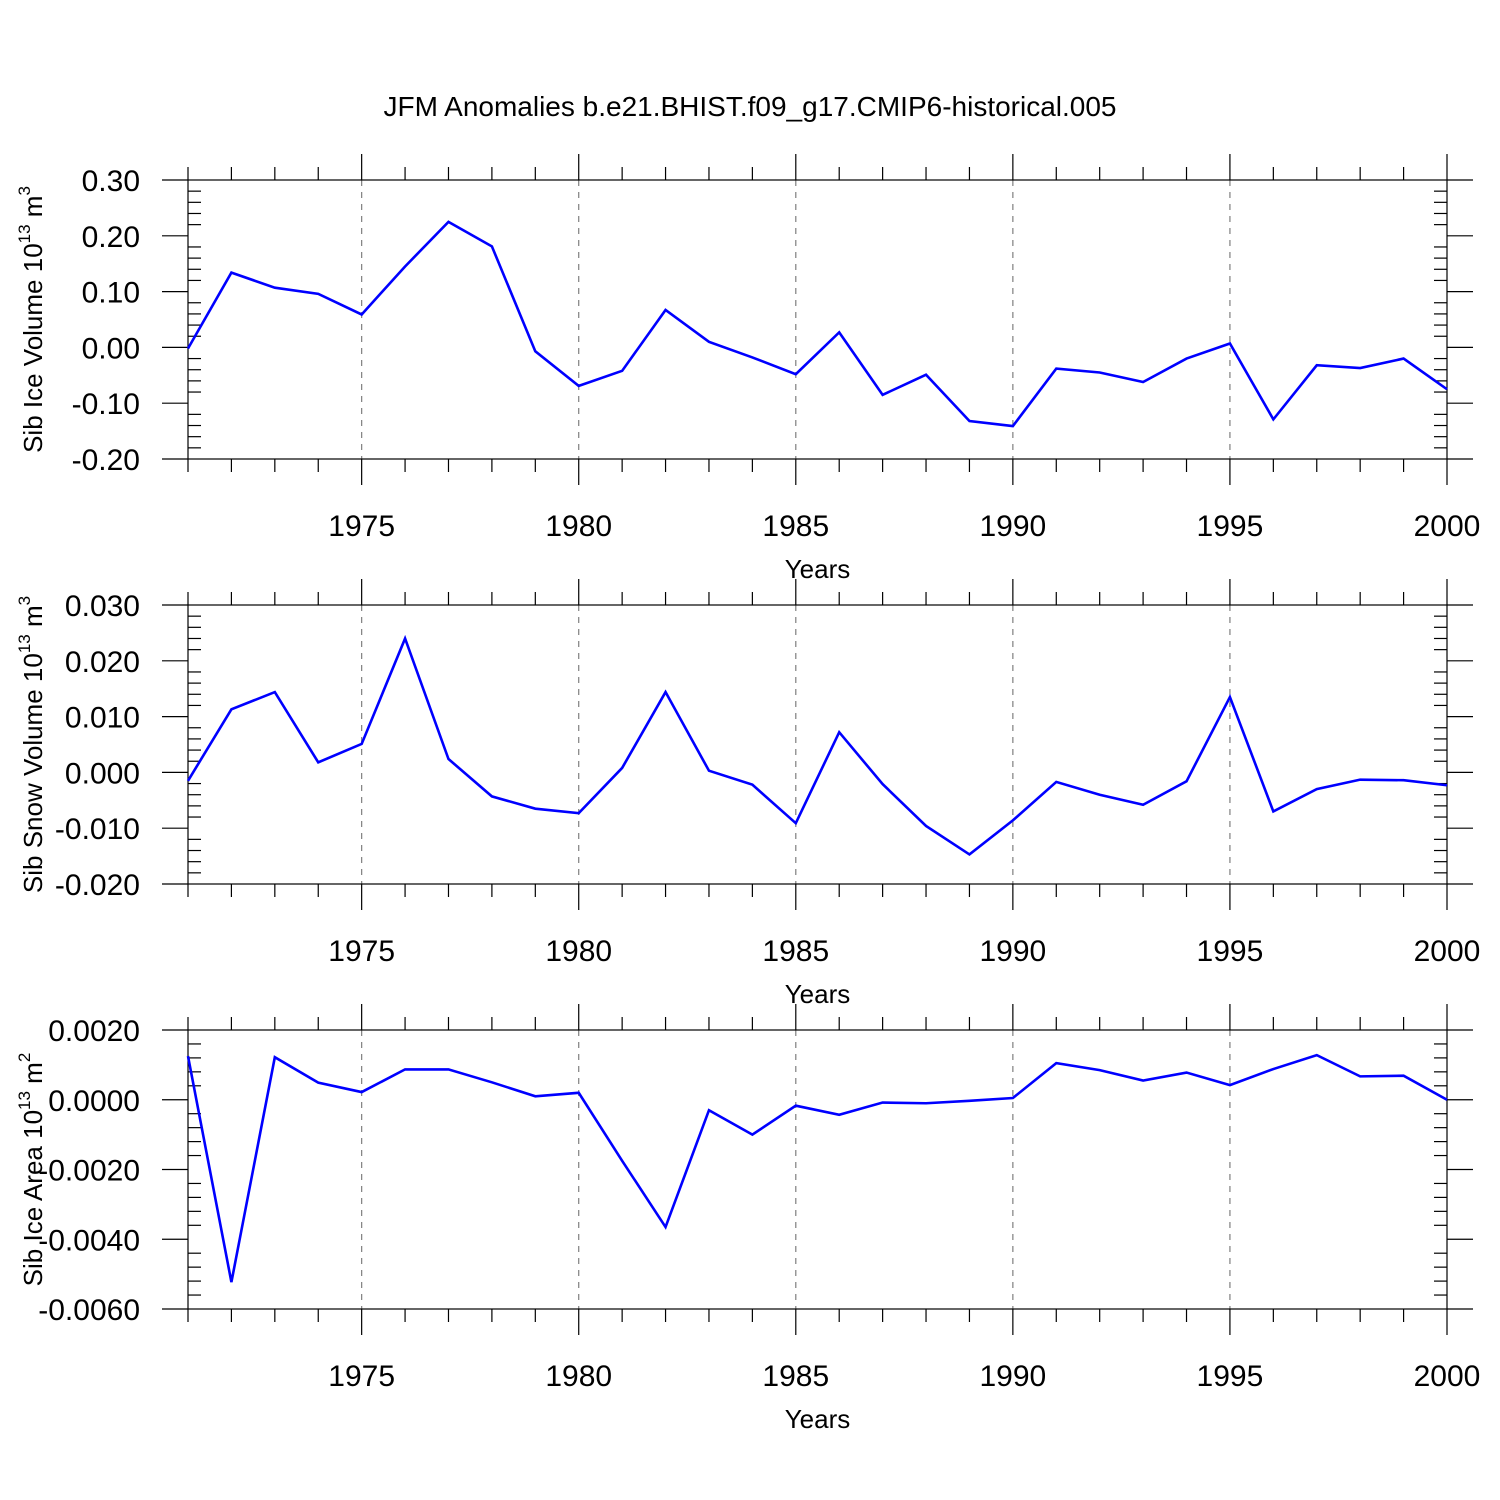  Describe the element at coordinates (97, 885) in the screenshot. I see `y-tick-label: -0.020` at that location.